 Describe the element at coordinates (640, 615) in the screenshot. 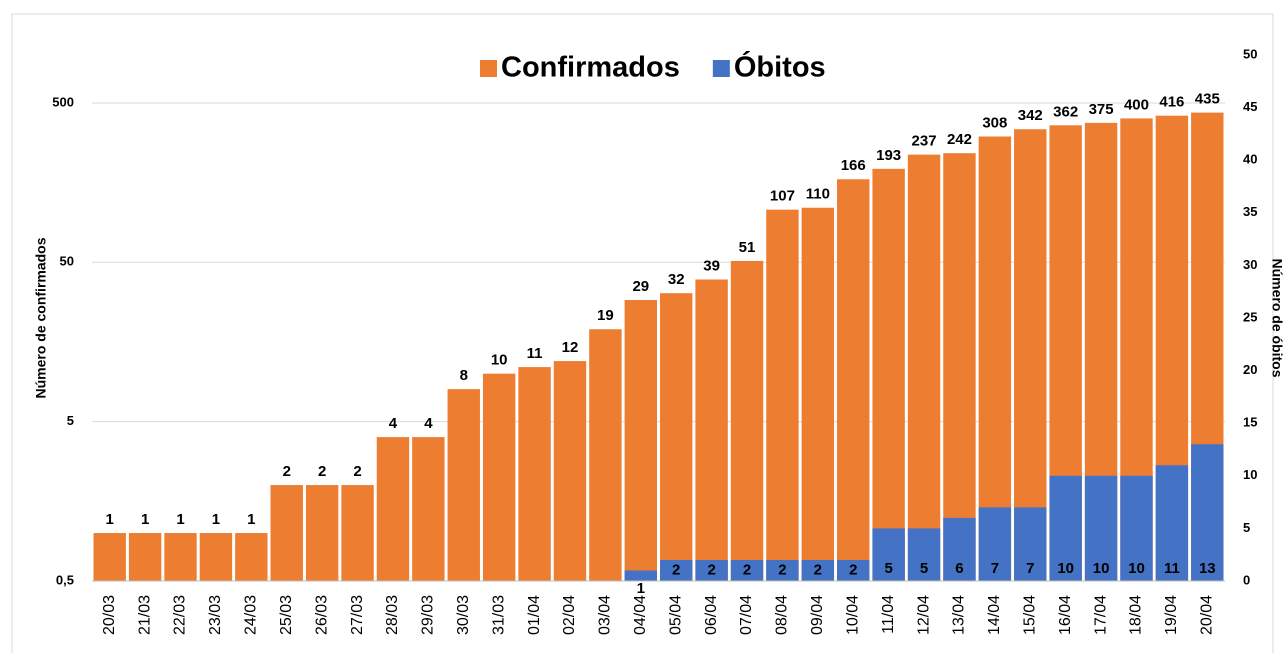

I see `x-tick-label: 04/04` at that location.